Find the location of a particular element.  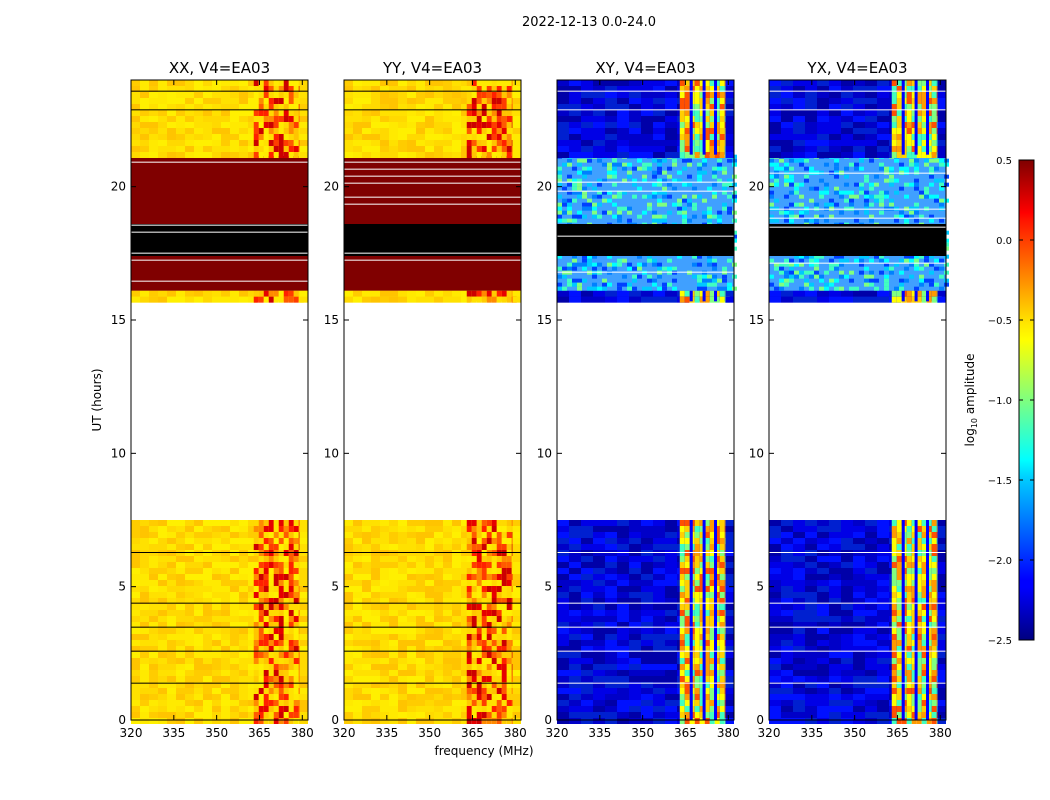

saturated-block is located at coordinates (219, 222).